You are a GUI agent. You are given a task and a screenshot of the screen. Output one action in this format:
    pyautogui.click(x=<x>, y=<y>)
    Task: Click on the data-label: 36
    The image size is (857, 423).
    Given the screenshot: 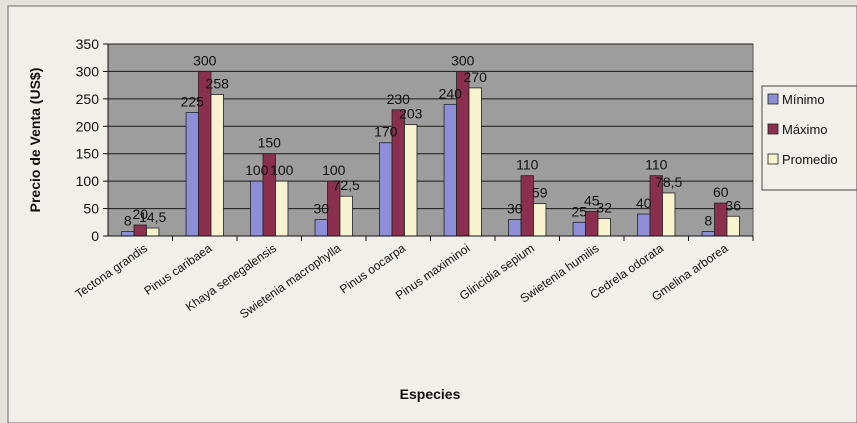 What is the action you would take?
    pyautogui.click(x=733, y=205)
    